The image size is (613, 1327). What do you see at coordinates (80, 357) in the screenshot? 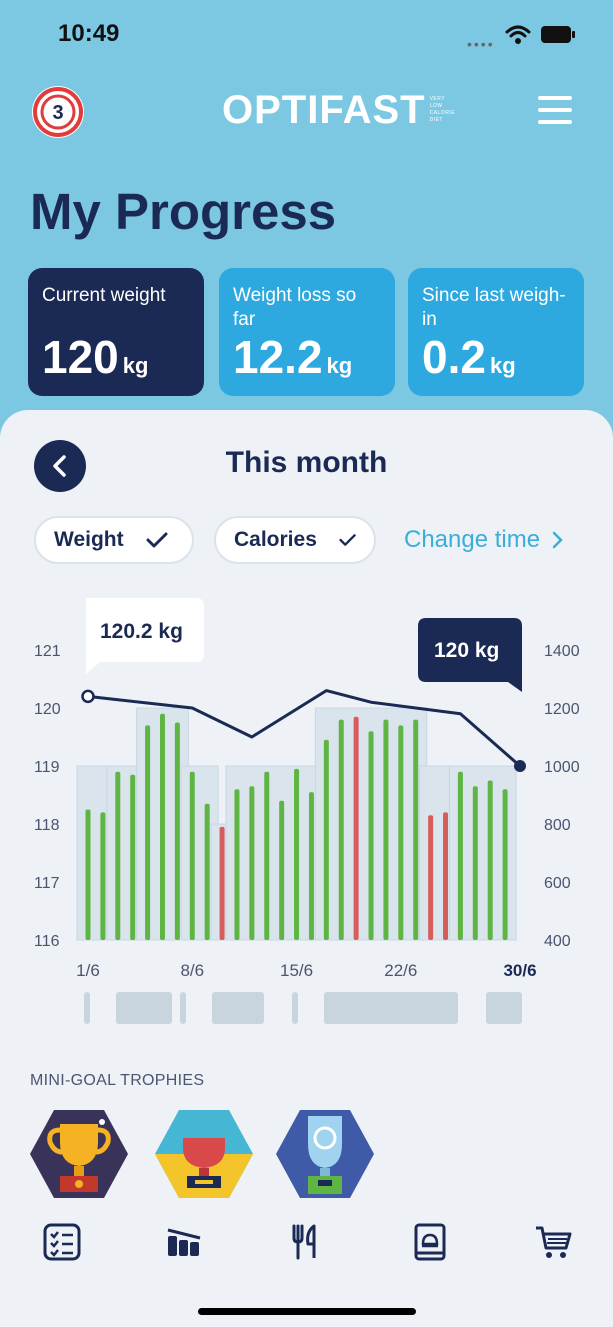
I see `stat-value: 120` at bounding box center [80, 357].